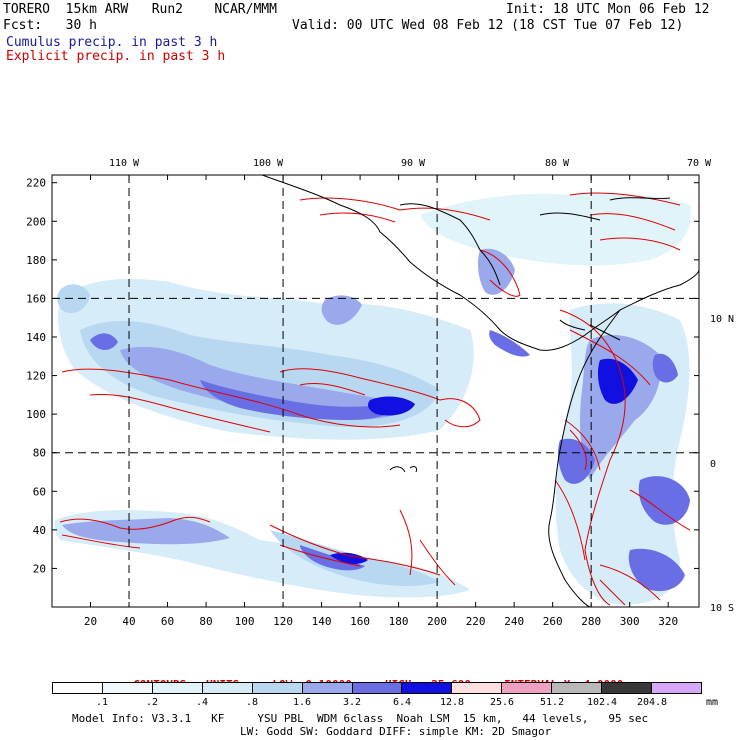 Image resolution: width=740 pixels, height=740 pixels. I want to click on lat-label-10s: 10 S, so click(722, 608).